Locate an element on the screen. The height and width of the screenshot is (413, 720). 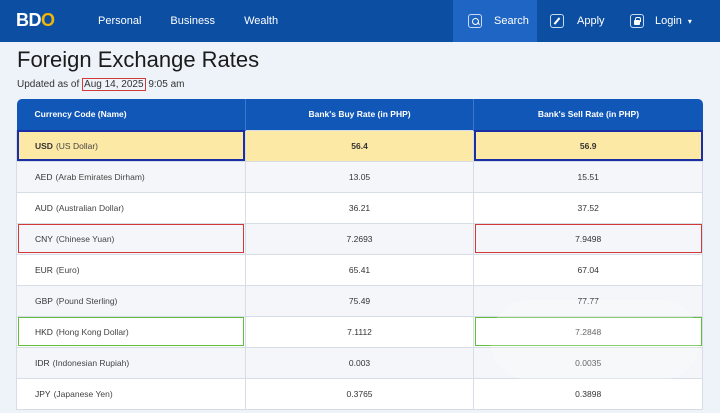
column-header-currency: Currency Code (Name) is located at coordinates (131, 114).